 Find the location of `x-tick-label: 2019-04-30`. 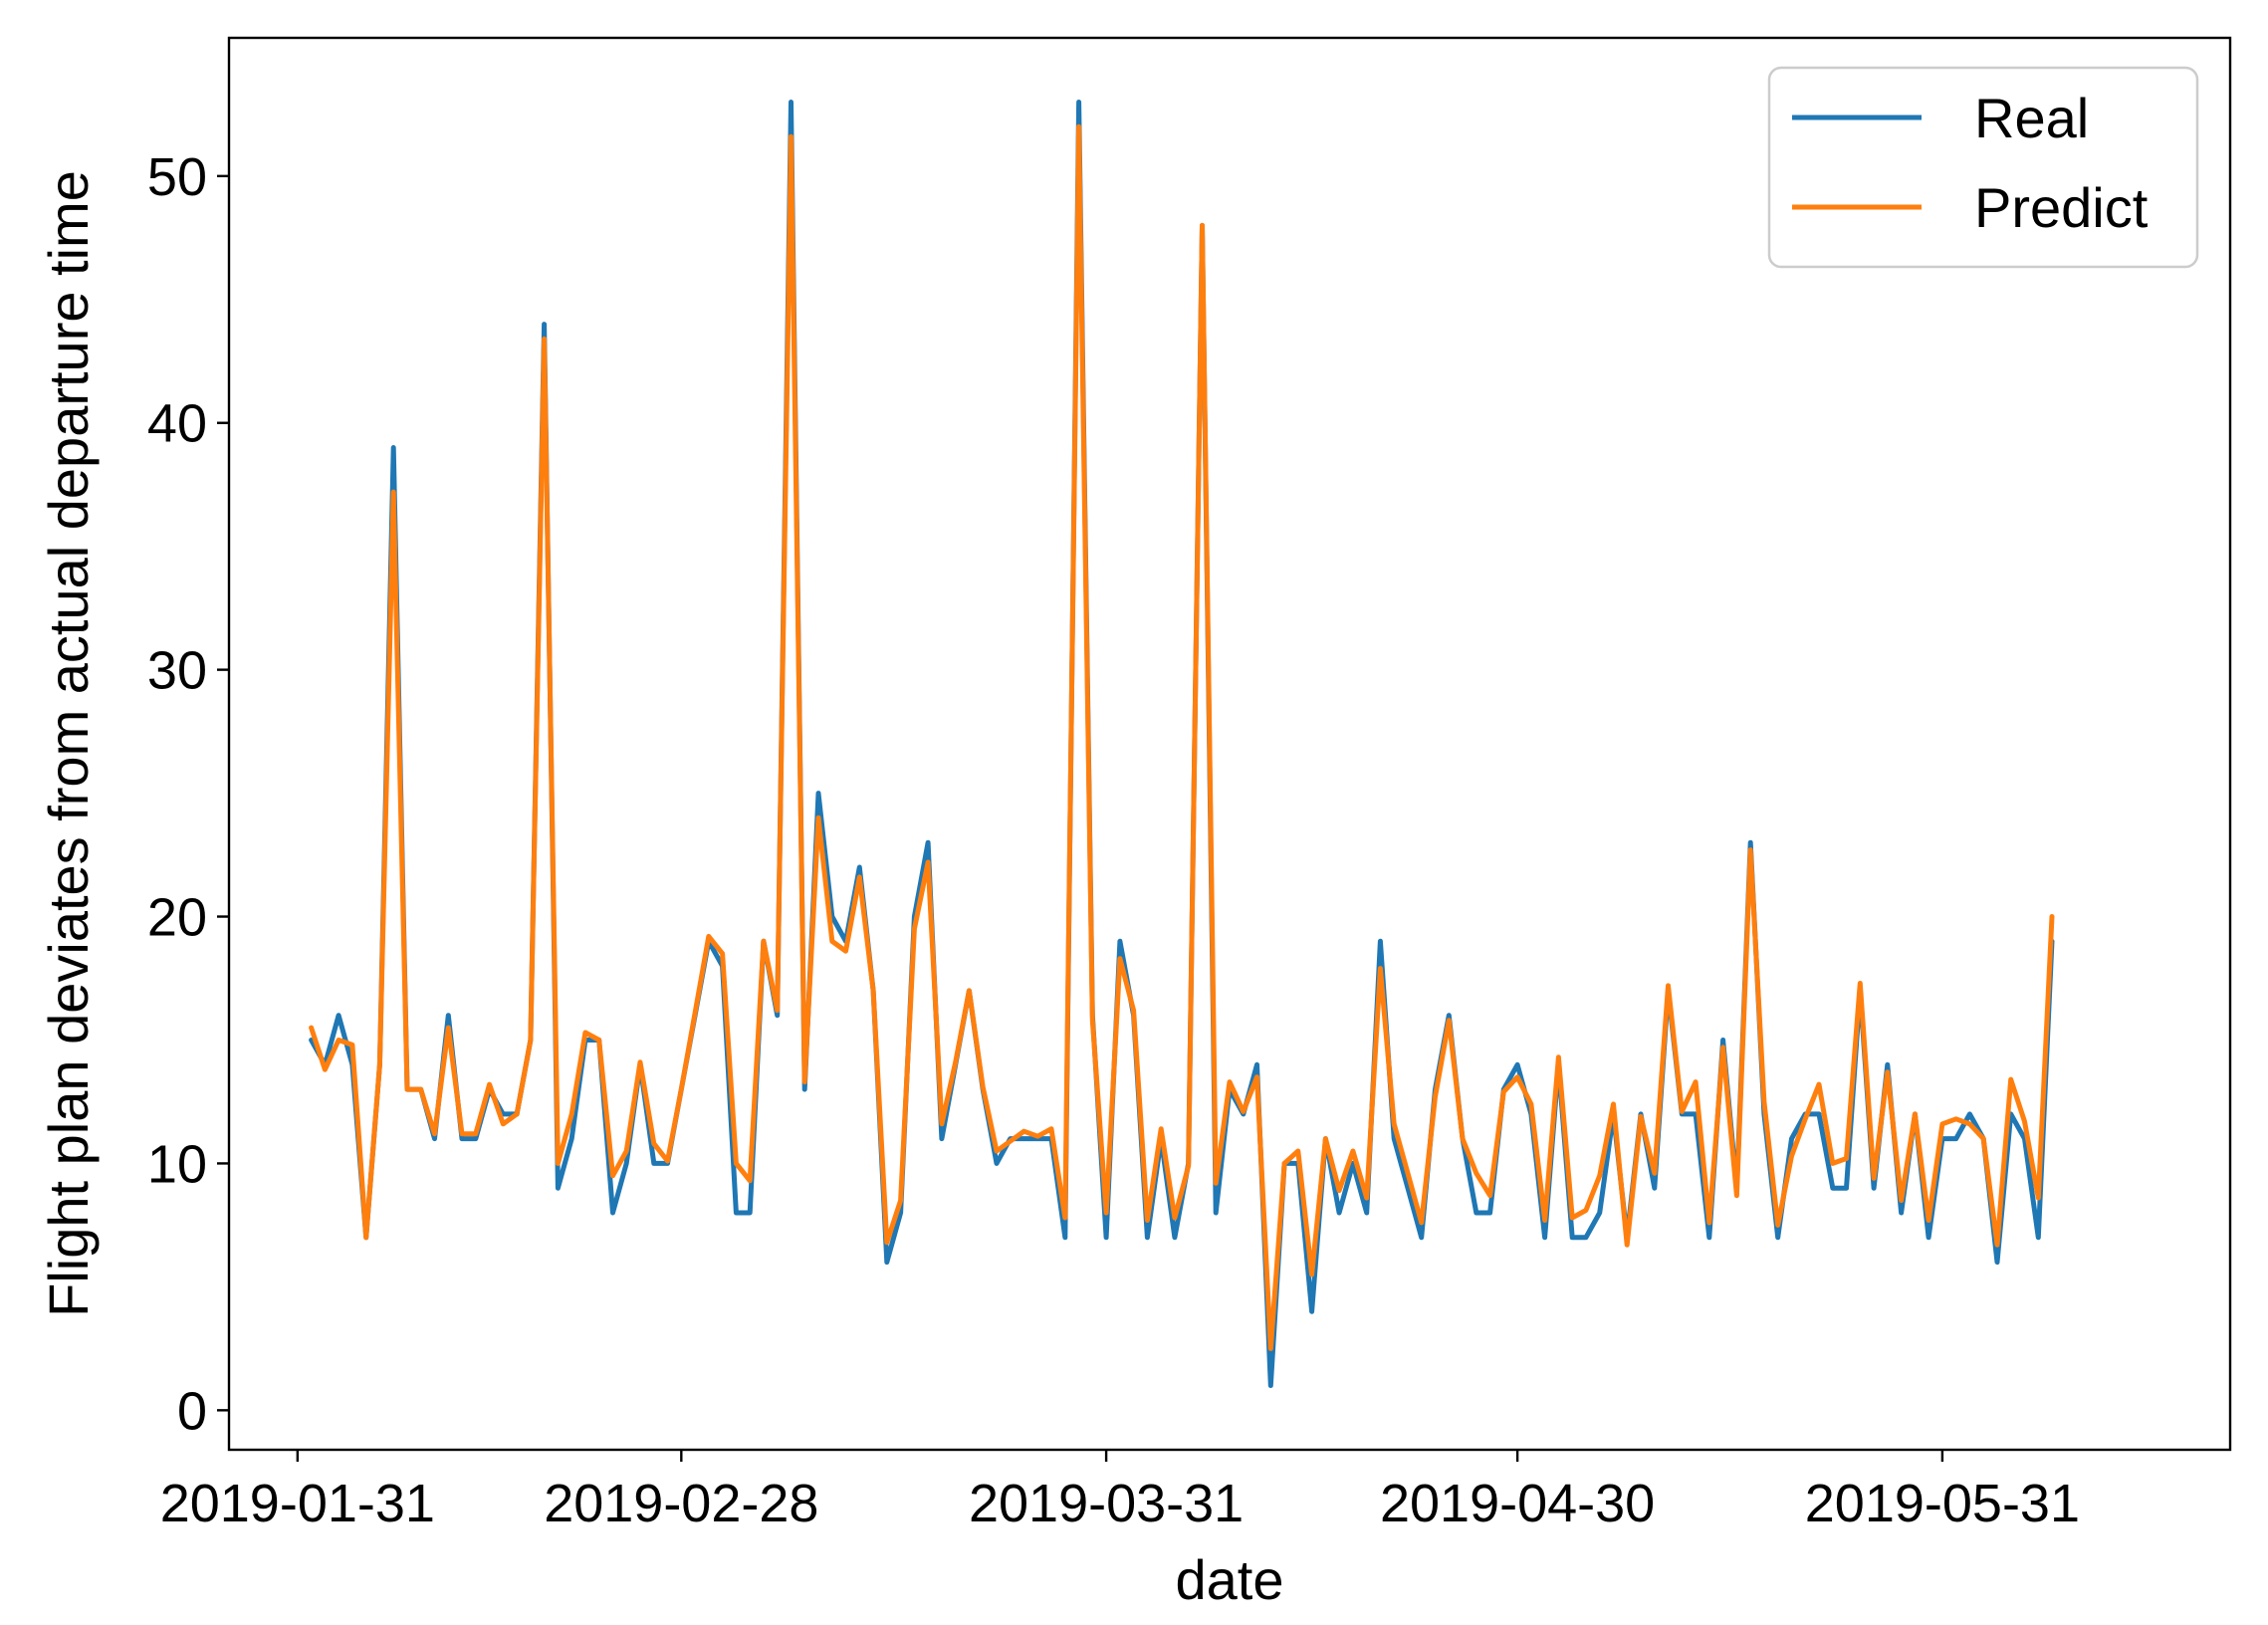

x-tick-label: 2019-04-30 is located at coordinates (1517, 1503).